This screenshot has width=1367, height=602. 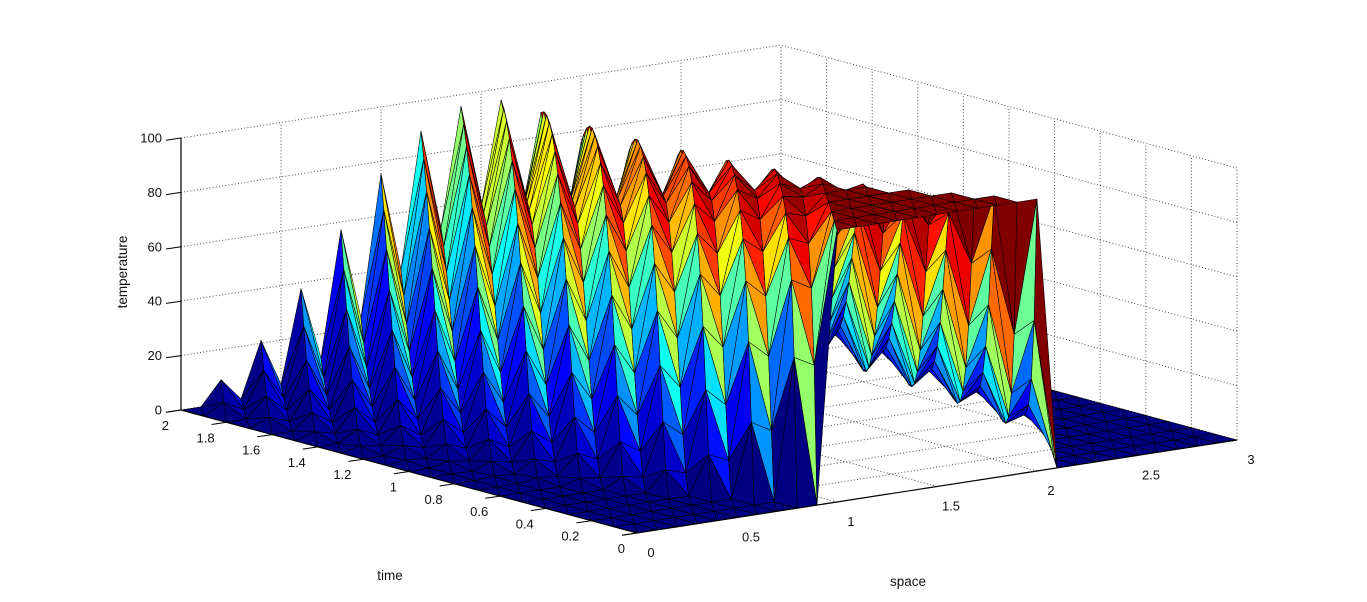 I want to click on z-axis-label: temperature, so click(x=122, y=272).